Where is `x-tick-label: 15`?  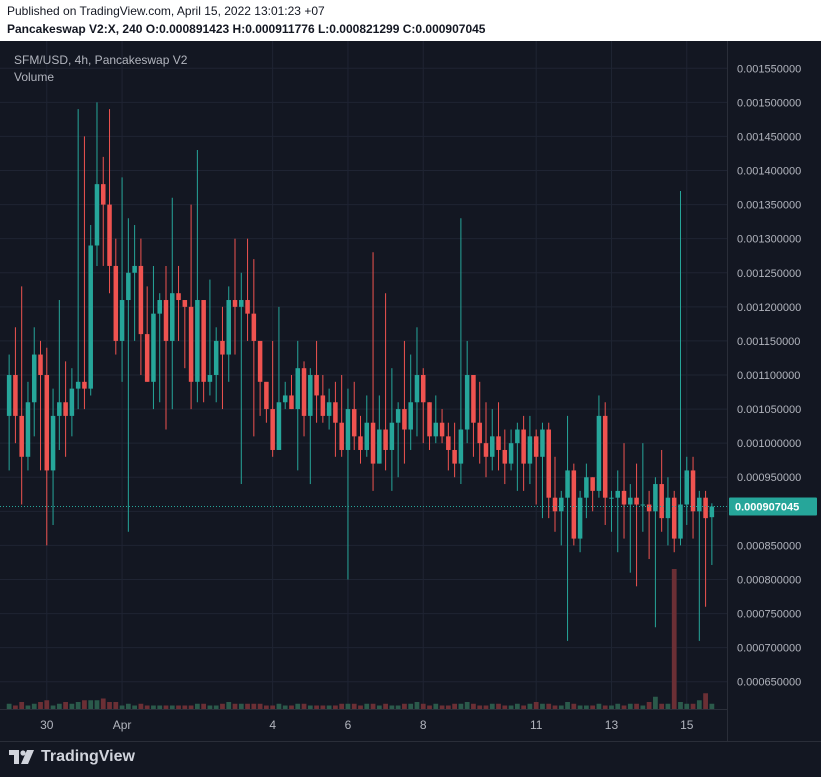
x-tick-label: 15 is located at coordinates (687, 725).